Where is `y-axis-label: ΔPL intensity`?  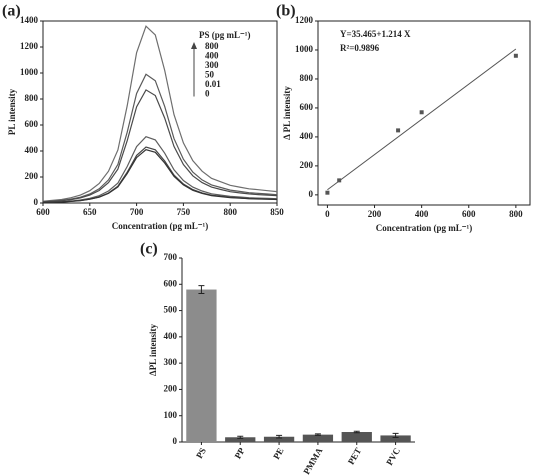 y-axis-label: ΔPL intensity is located at coordinates (153, 350).